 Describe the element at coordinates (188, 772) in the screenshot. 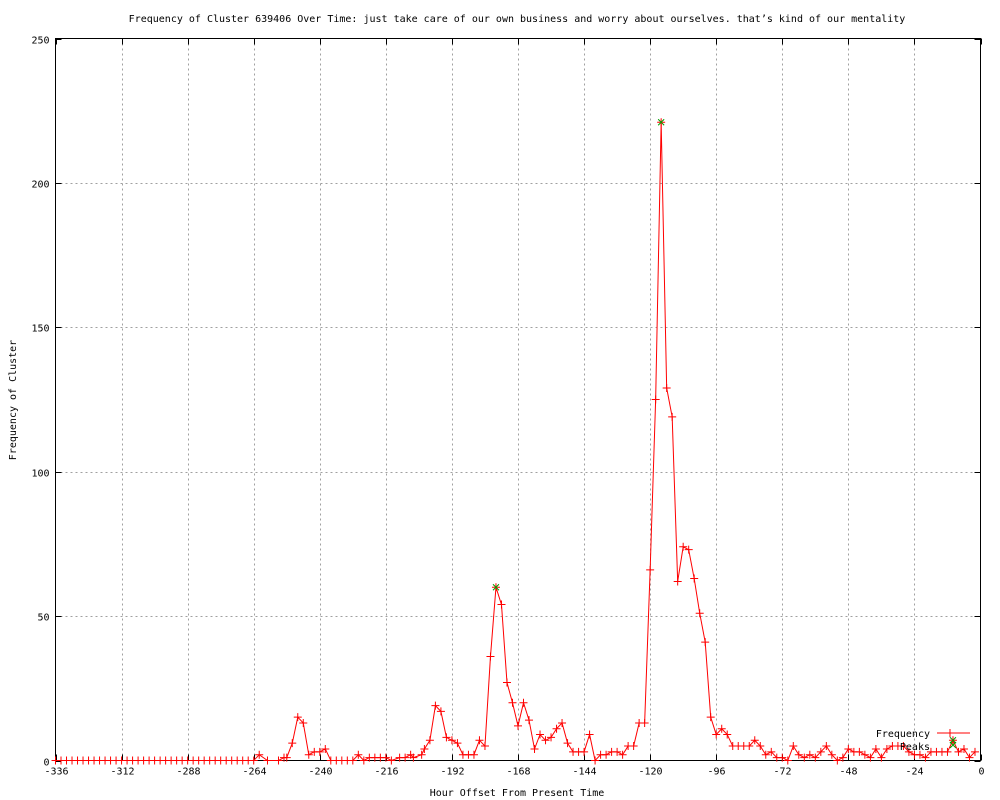

I see `x-tick-label: -288` at that location.